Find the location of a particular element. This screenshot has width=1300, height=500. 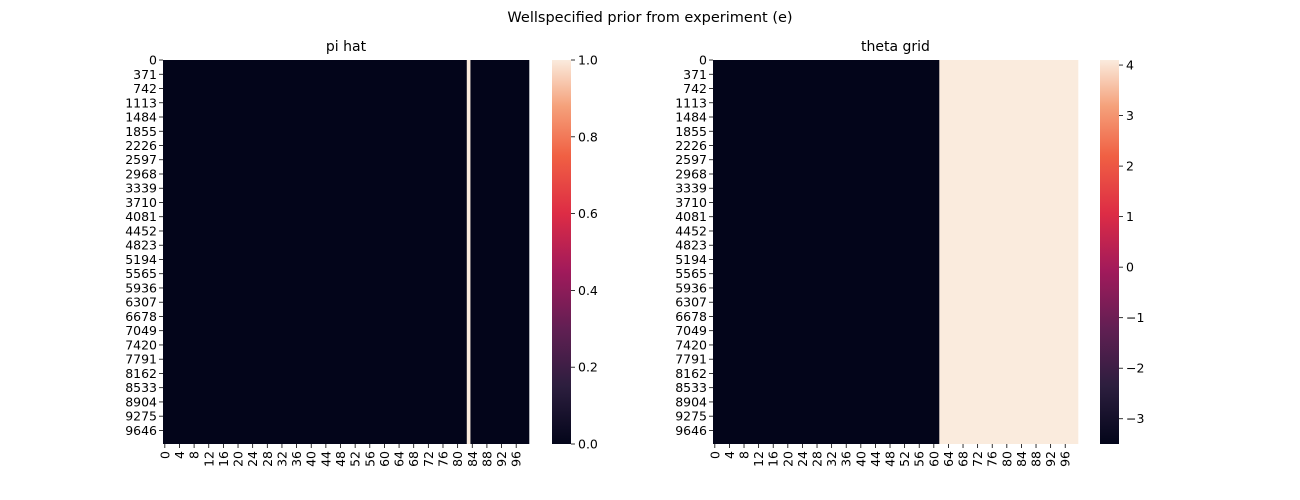

colorbar-tick-label: 4 is located at coordinates (1130, 65).